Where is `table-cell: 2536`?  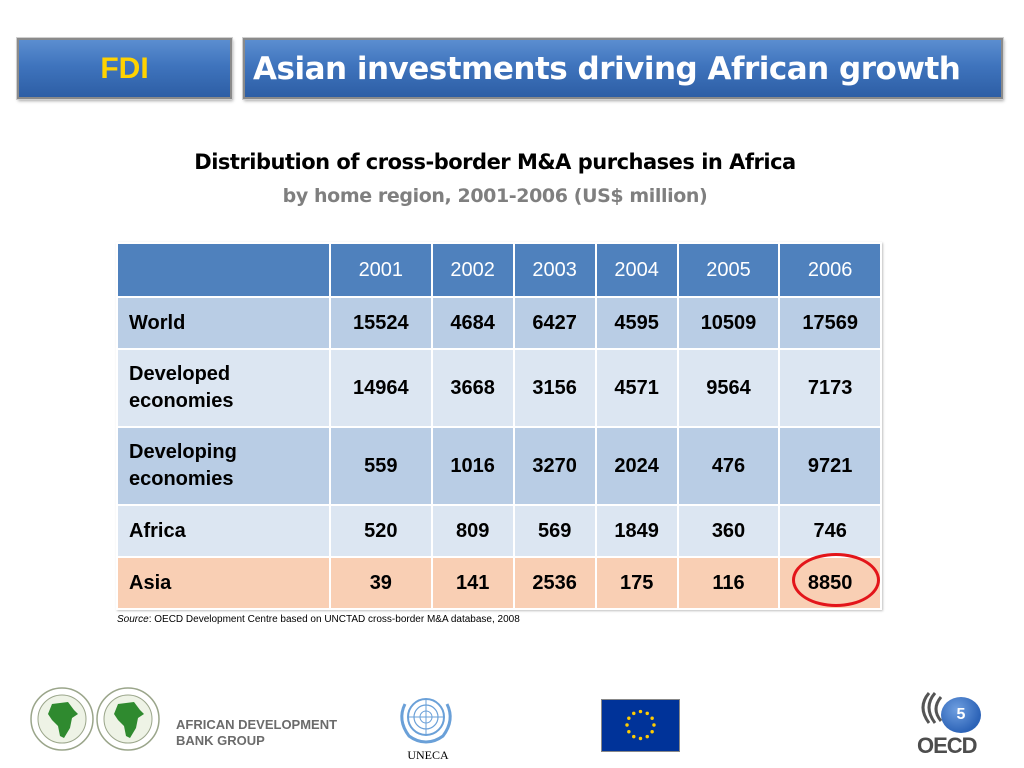 table-cell: 2536 is located at coordinates (554, 583).